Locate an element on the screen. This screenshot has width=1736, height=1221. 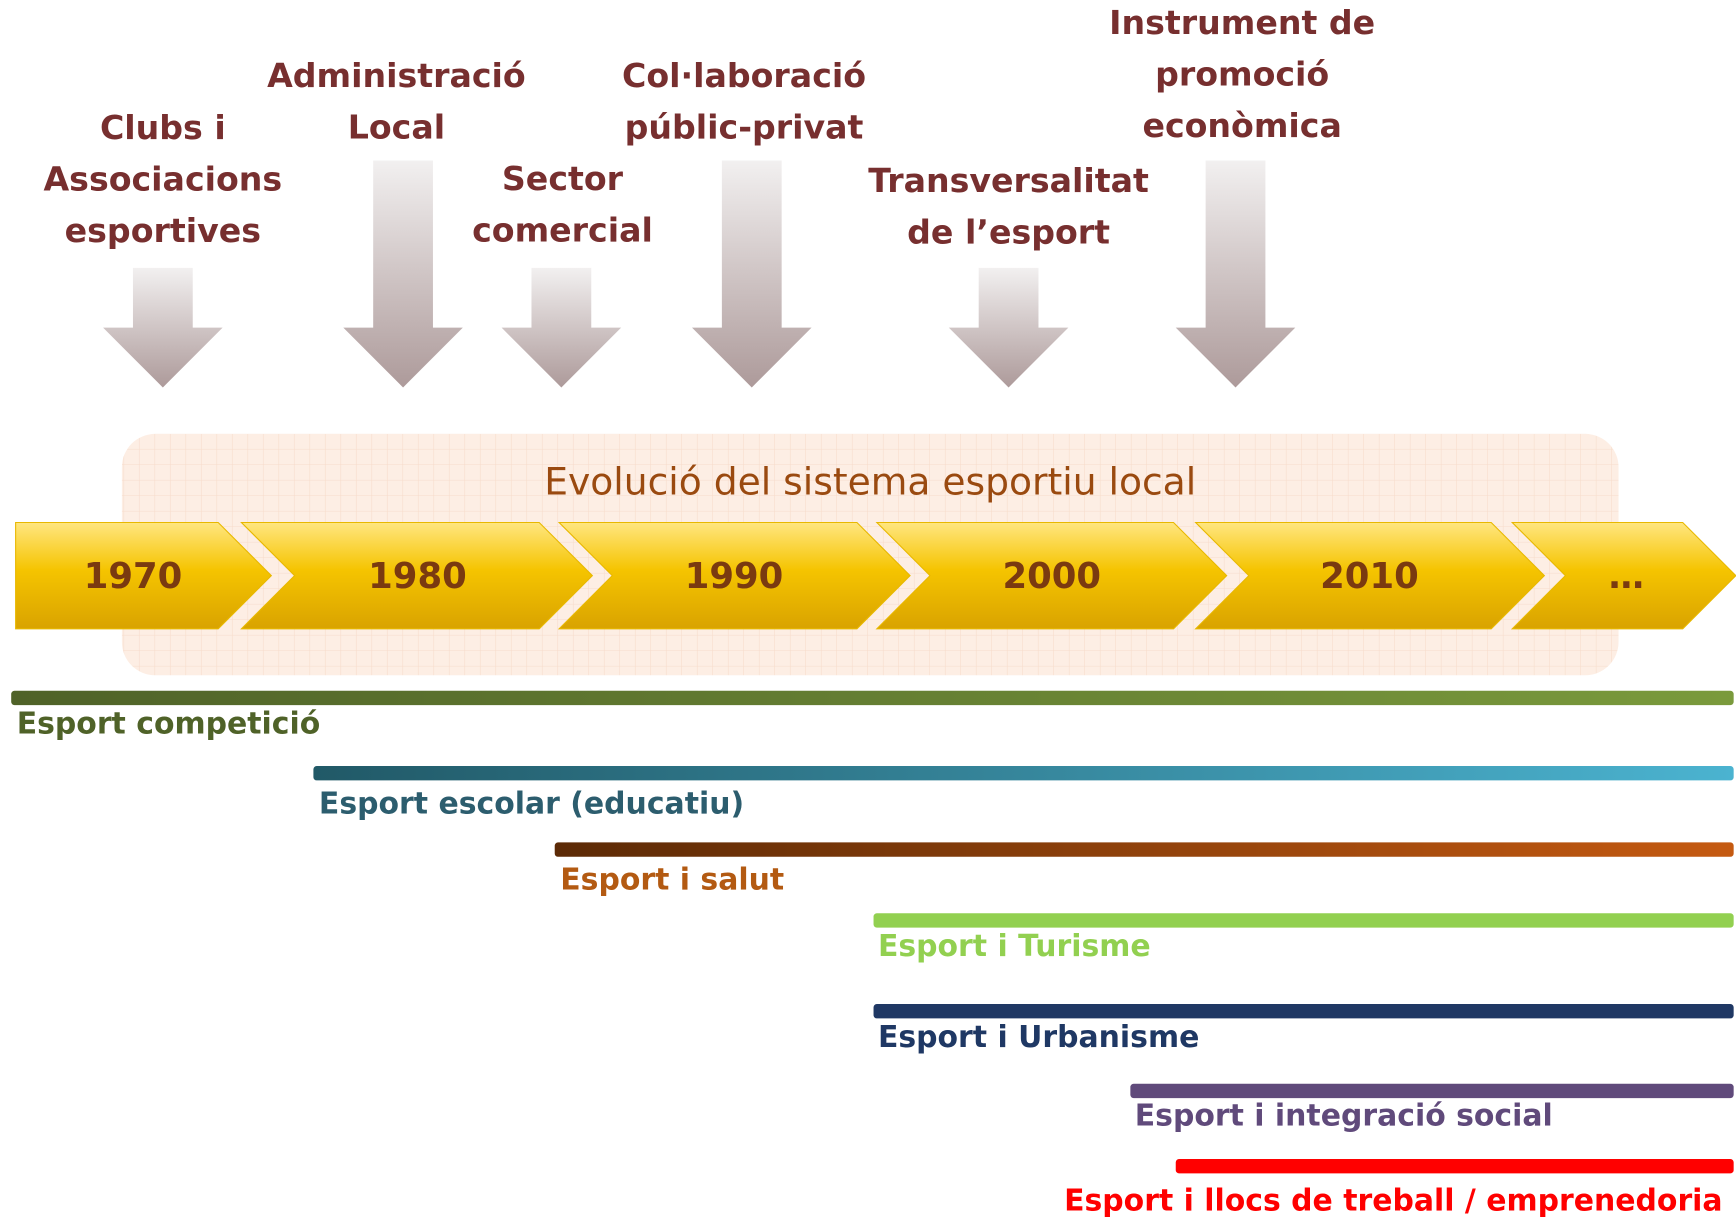
theme-label: Esport i salut is located at coordinates (672, 880).